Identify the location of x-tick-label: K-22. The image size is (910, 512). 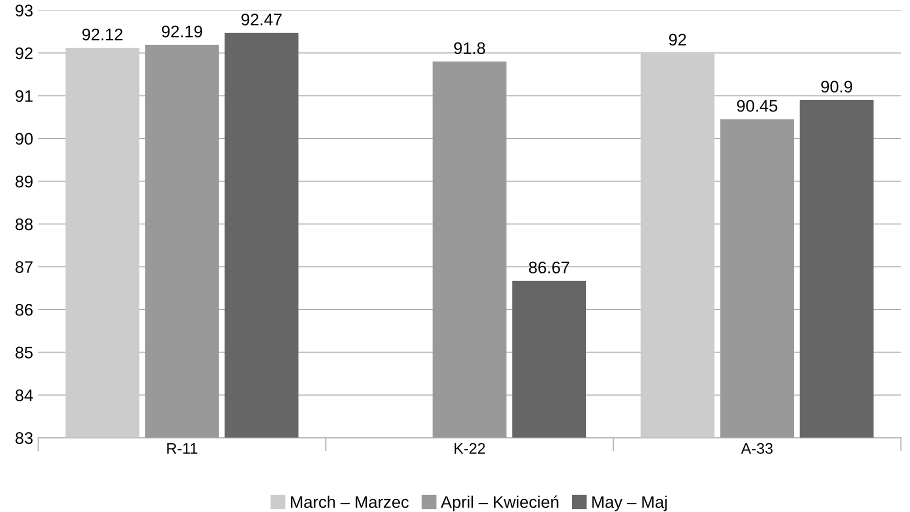
(469, 448).